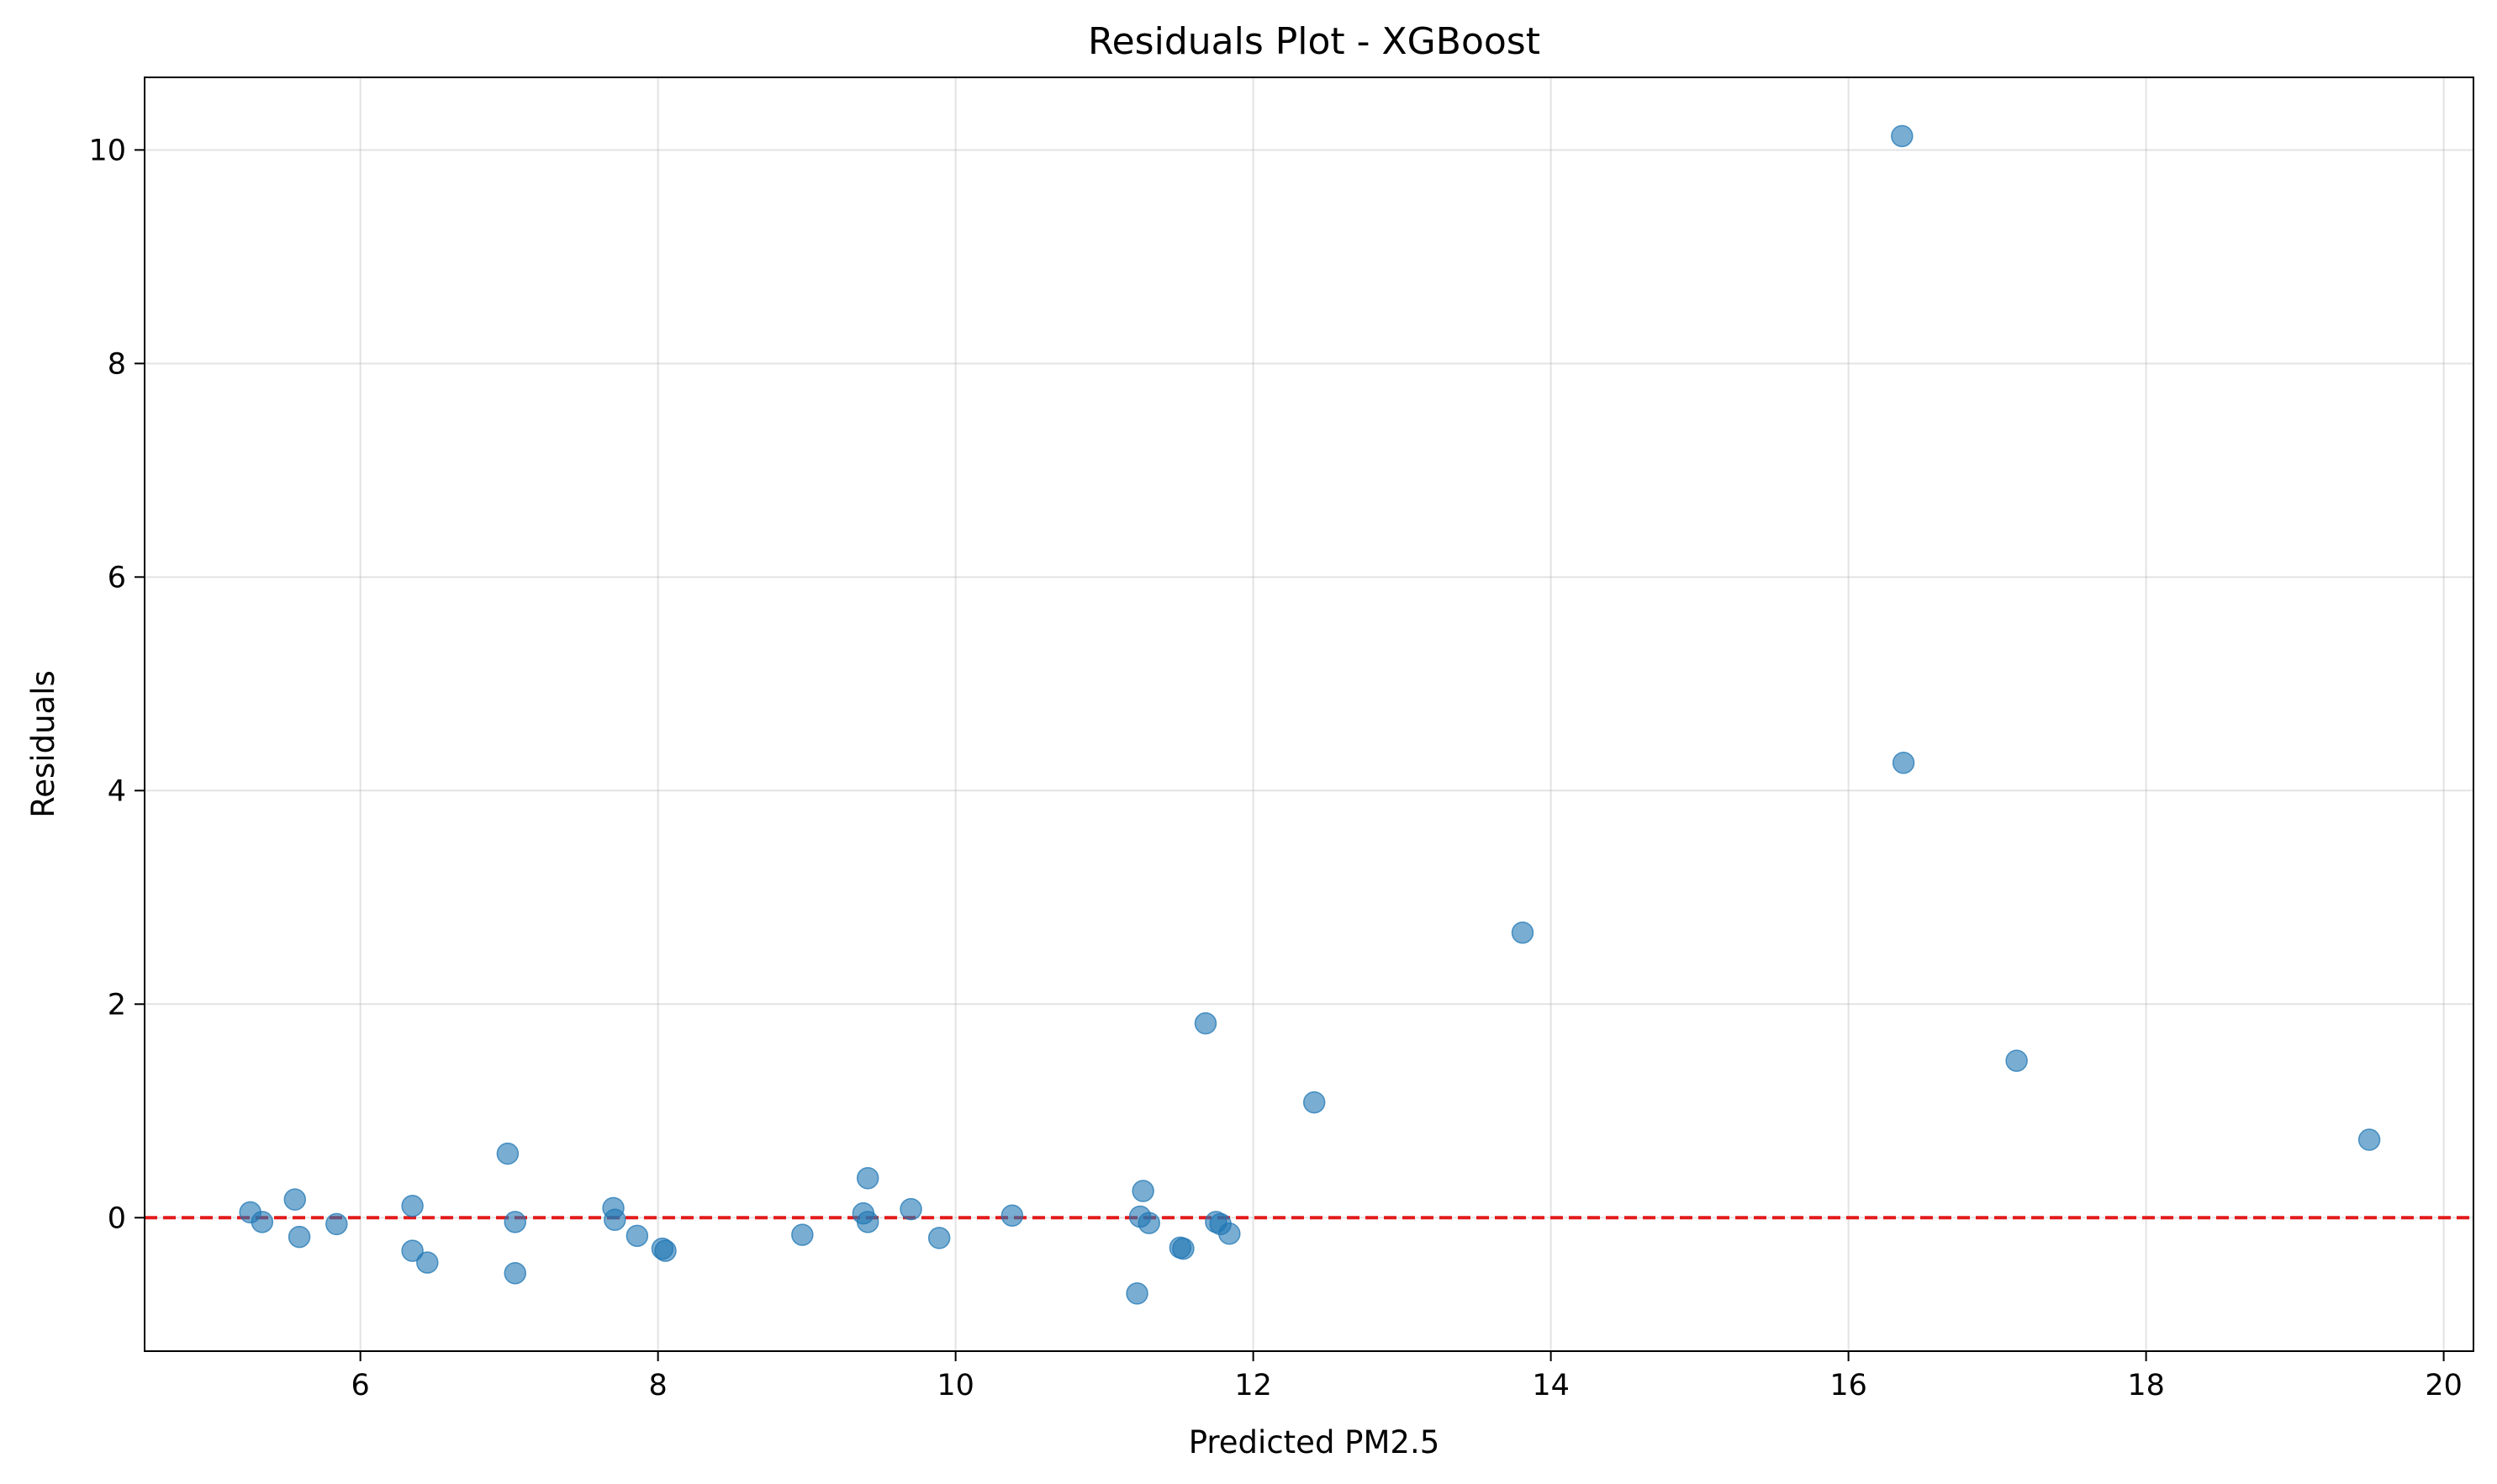  What do you see at coordinates (1253, 1385) in the screenshot?
I see `x-tick-label-3: 12` at bounding box center [1253, 1385].